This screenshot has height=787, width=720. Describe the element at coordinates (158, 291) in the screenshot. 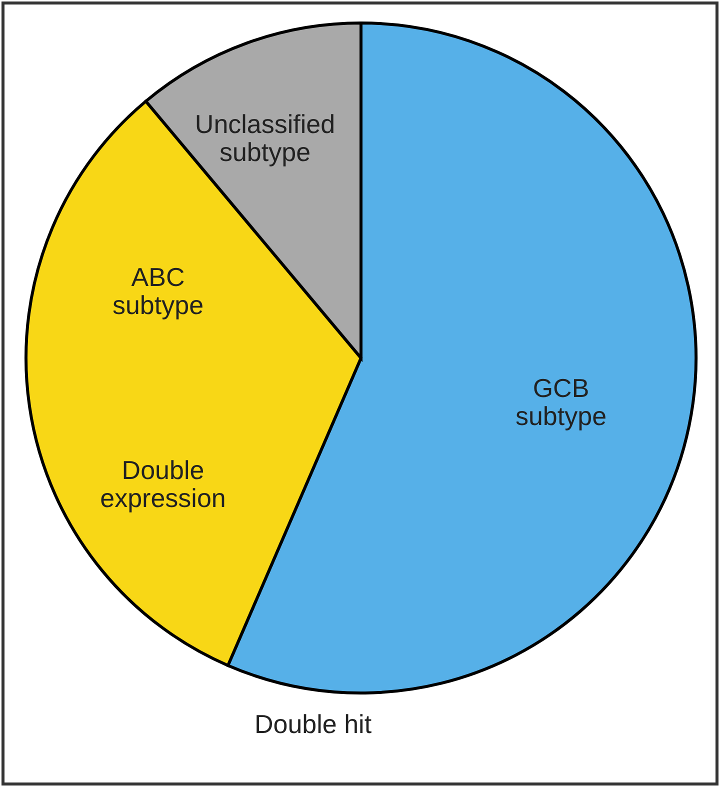

I see `slice-label: ABC subtype` at that location.